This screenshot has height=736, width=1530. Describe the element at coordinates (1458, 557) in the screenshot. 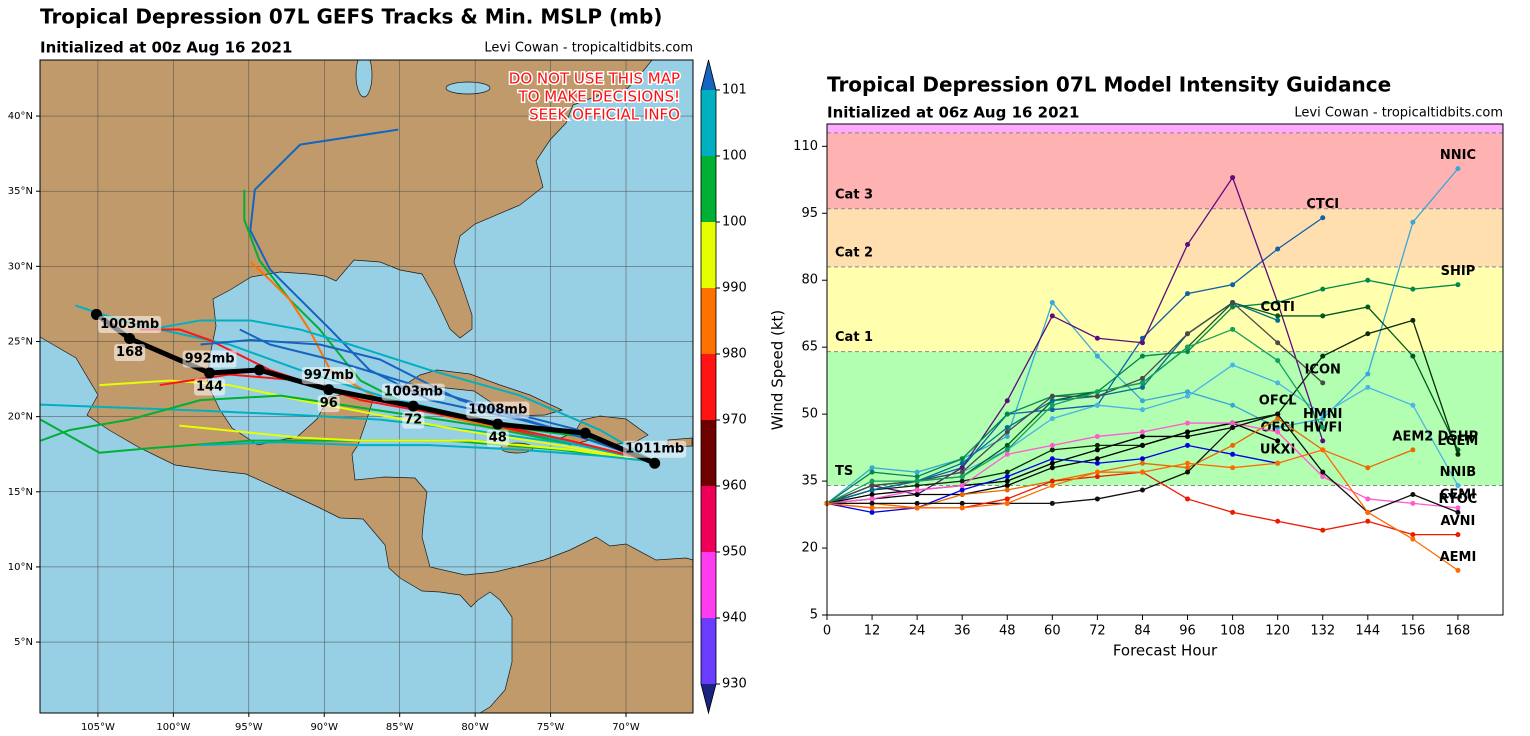

I see `model-label: AEMI` at that location.